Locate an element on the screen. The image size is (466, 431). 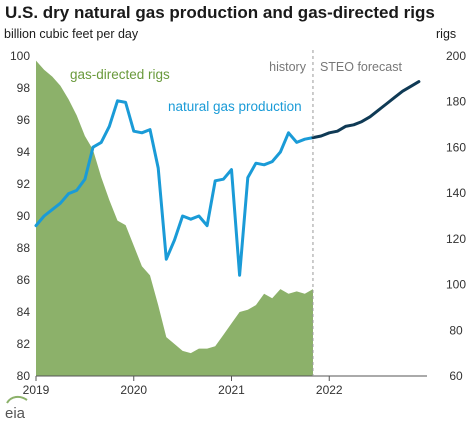
eia-logo-text: eia is located at coordinates (15, 413).